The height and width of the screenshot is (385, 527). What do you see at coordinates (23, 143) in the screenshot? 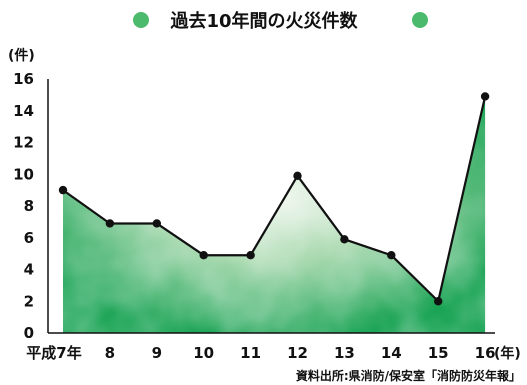
I see `y-tick-label: 12` at bounding box center [23, 143].